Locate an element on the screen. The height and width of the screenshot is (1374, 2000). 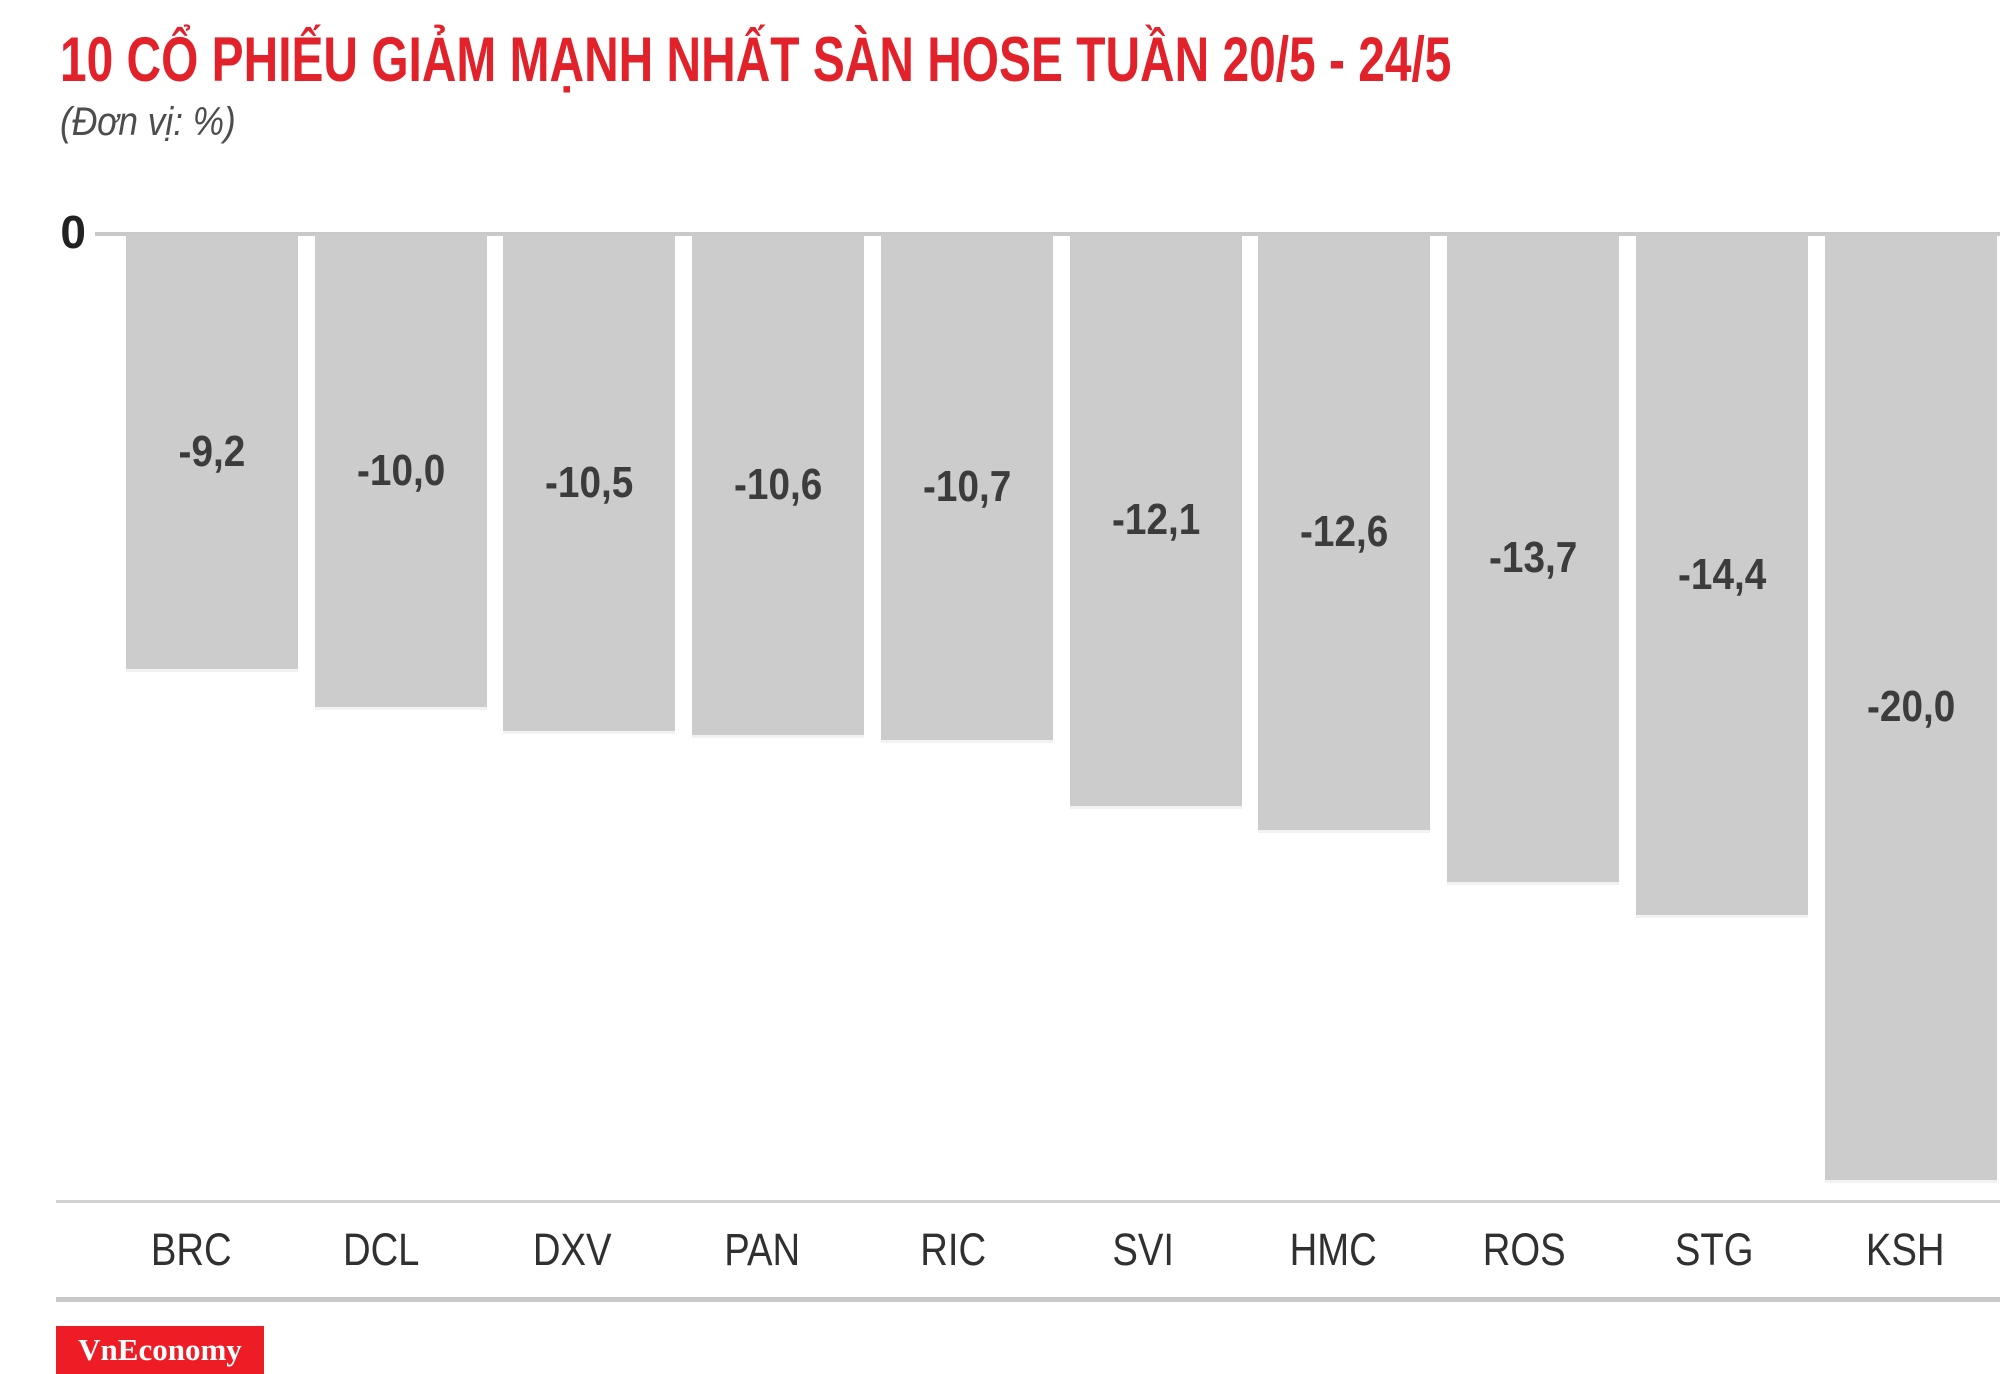
bar-SVI: -12,1 is located at coordinates (1156, 520).